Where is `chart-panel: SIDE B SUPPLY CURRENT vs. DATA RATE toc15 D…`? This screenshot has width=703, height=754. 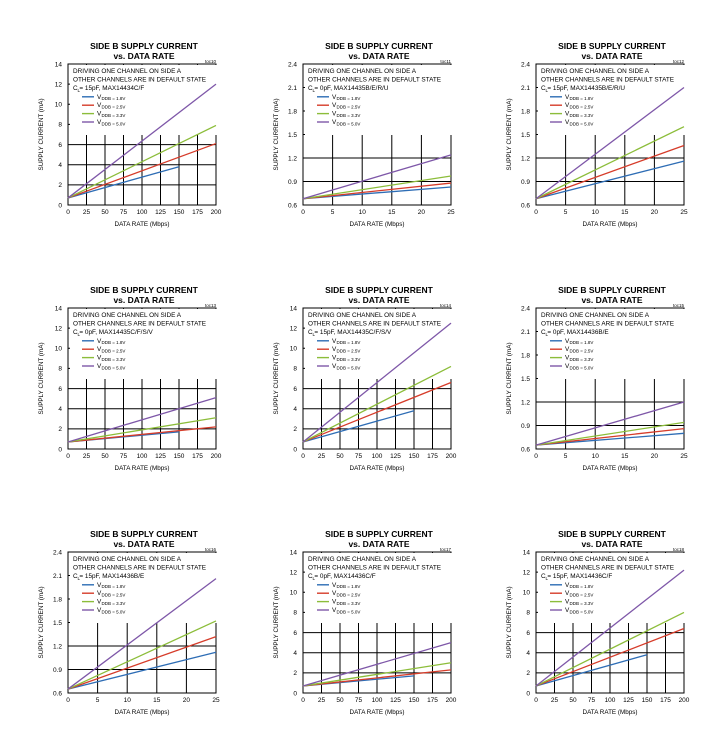
chart-panel: SIDE B SUPPLY CURRENT vs. DATA RATE toc15 D… is located at coordinates (583, 396).